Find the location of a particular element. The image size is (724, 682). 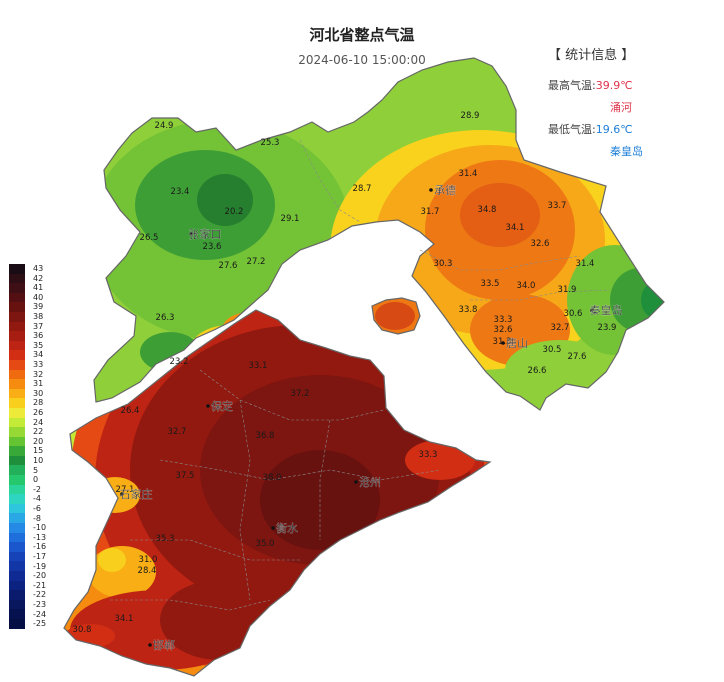

city-label: 石家庄 is located at coordinates (136, 494).